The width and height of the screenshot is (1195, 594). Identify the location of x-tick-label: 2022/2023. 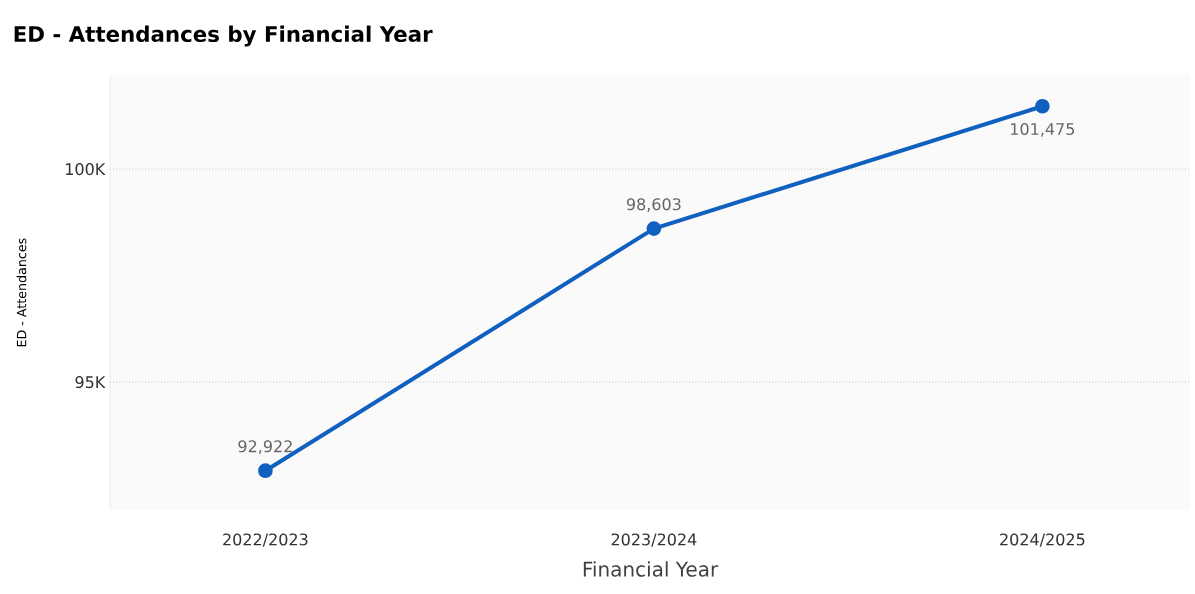
(265, 540).